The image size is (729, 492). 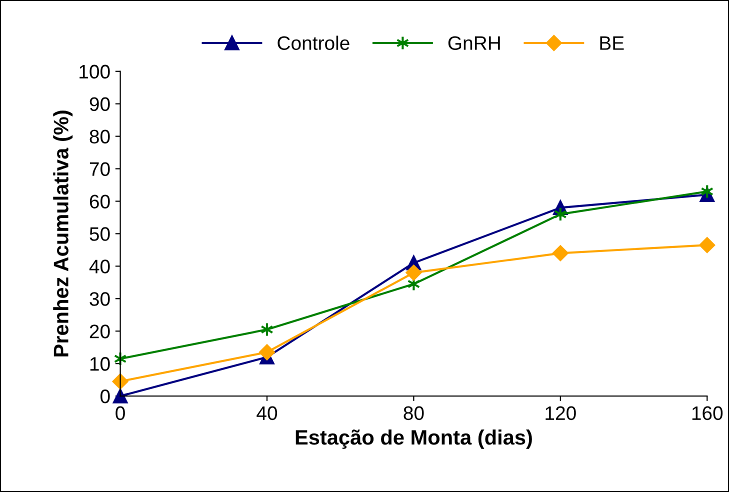 What do you see at coordinates (414, 413) in the screenshot?
I see `x-tick-label: 80` at bounding box center [414, 413].